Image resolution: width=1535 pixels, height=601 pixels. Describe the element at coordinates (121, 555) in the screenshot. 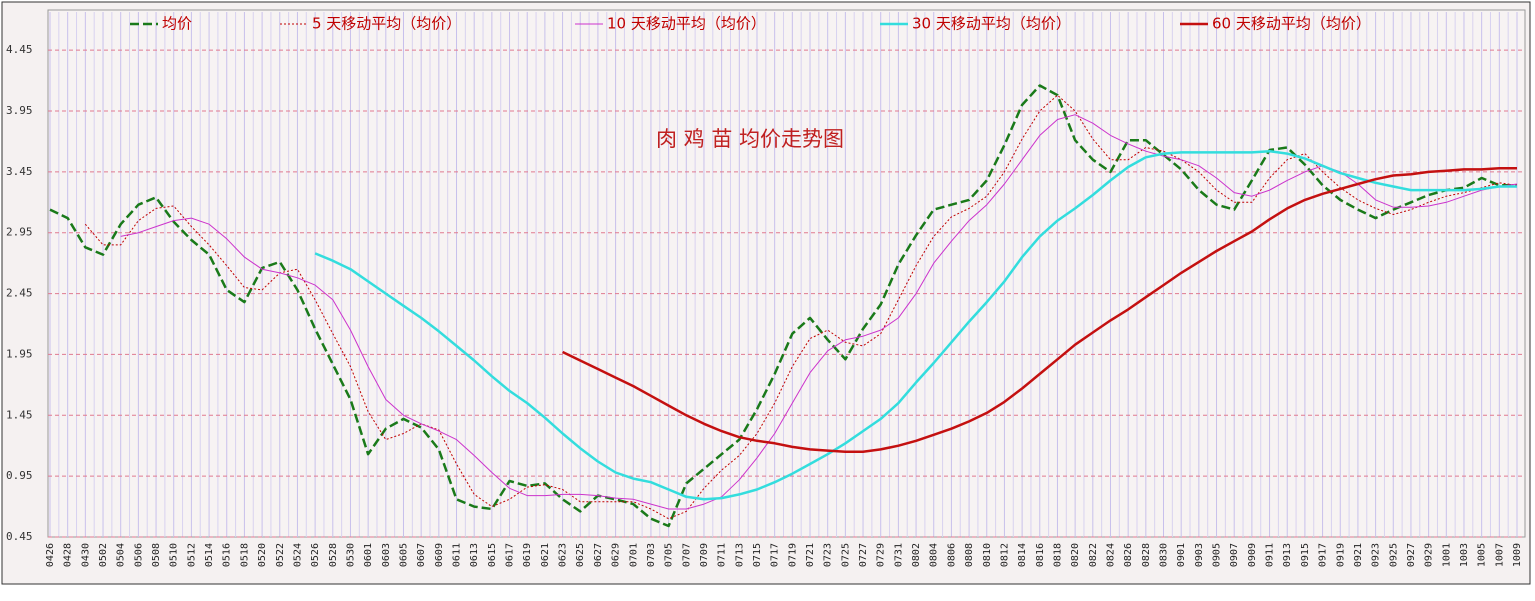

I see `x-tick-label: 0504` at that location.